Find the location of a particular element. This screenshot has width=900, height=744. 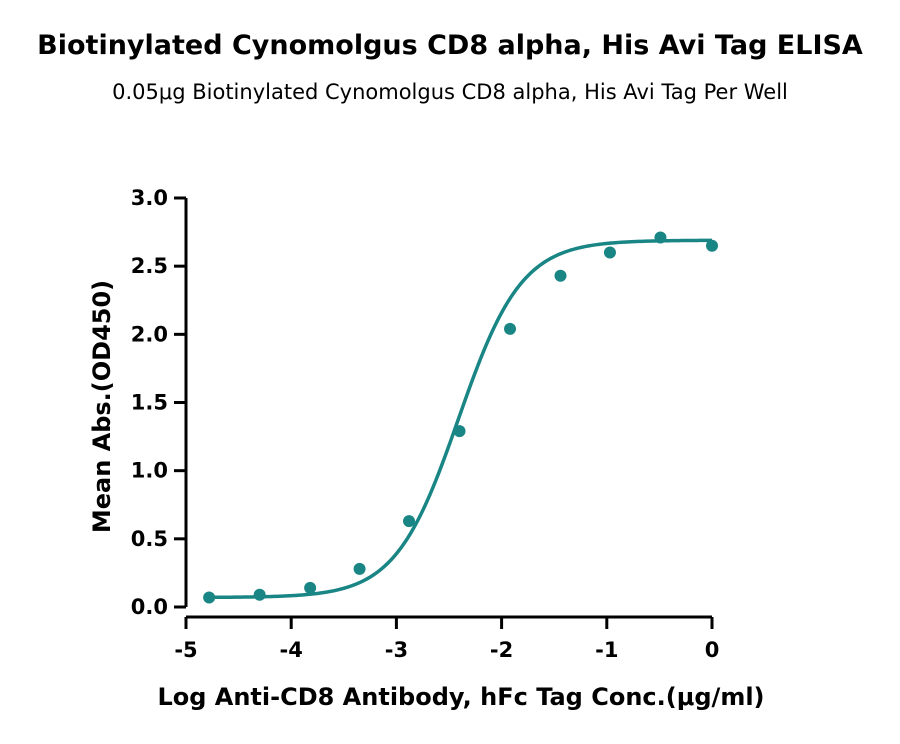

y-tick-label: 2.0 is located at coordinates (149, 334).